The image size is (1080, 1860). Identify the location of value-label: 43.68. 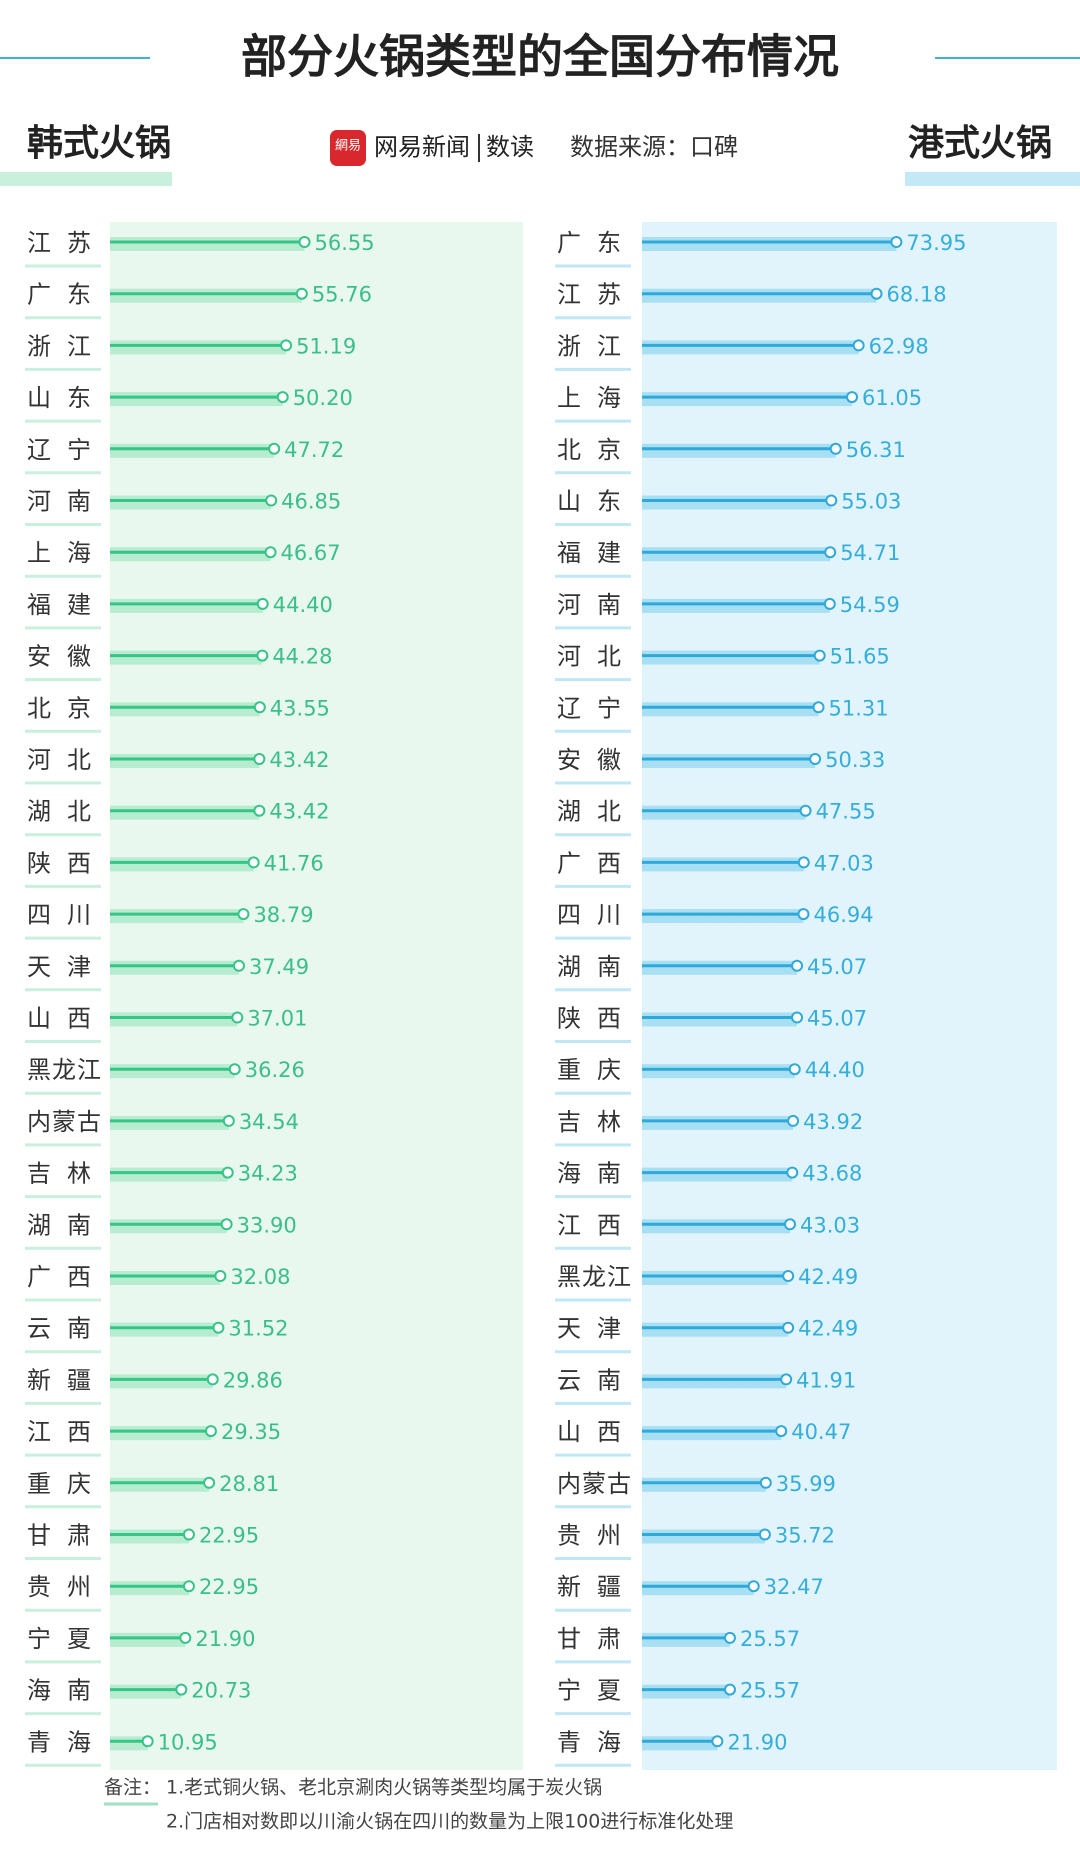
(832, 1174).